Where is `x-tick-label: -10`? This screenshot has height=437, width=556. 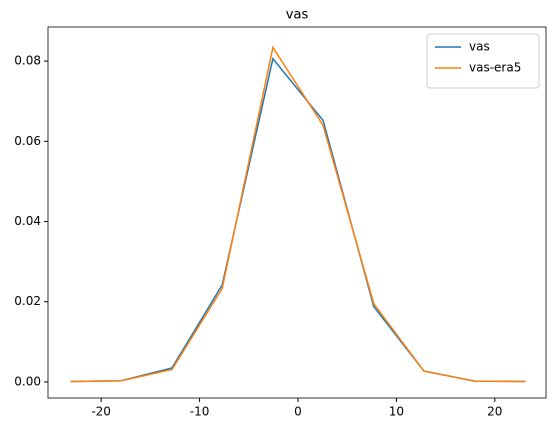
x-tick-label: -10 is located at coordinates (200, 412).